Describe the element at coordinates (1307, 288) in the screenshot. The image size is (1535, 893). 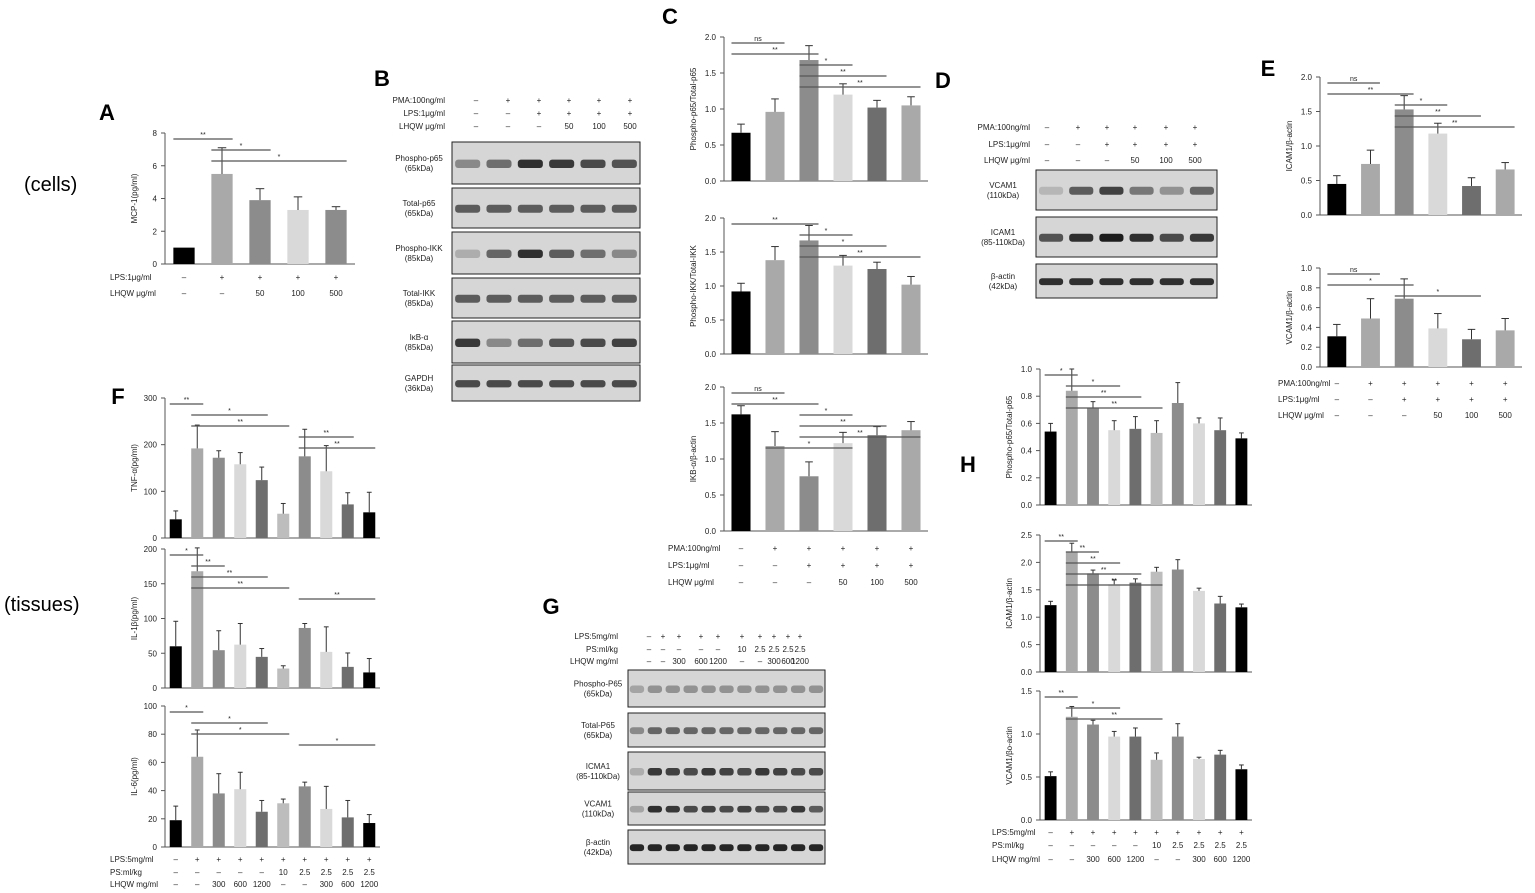
I see `y-tick-label-E2: 0.8` at that location.